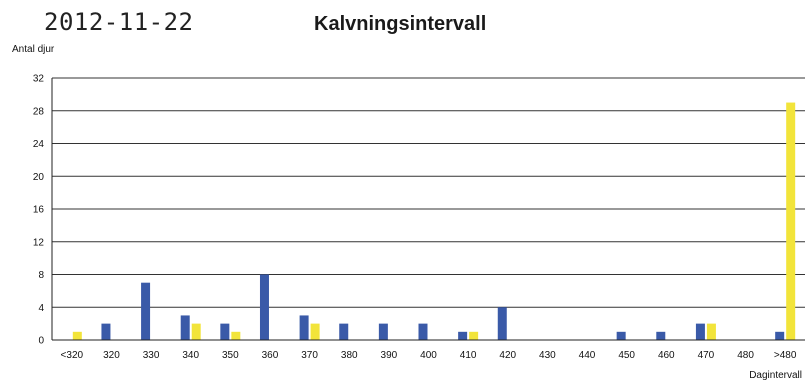 This screenshot has height=381, width=805. What do you see at coordinates (270, 355) in the screenshot?
I see `x-tick-label: 360` at bounding box center [270, 355].